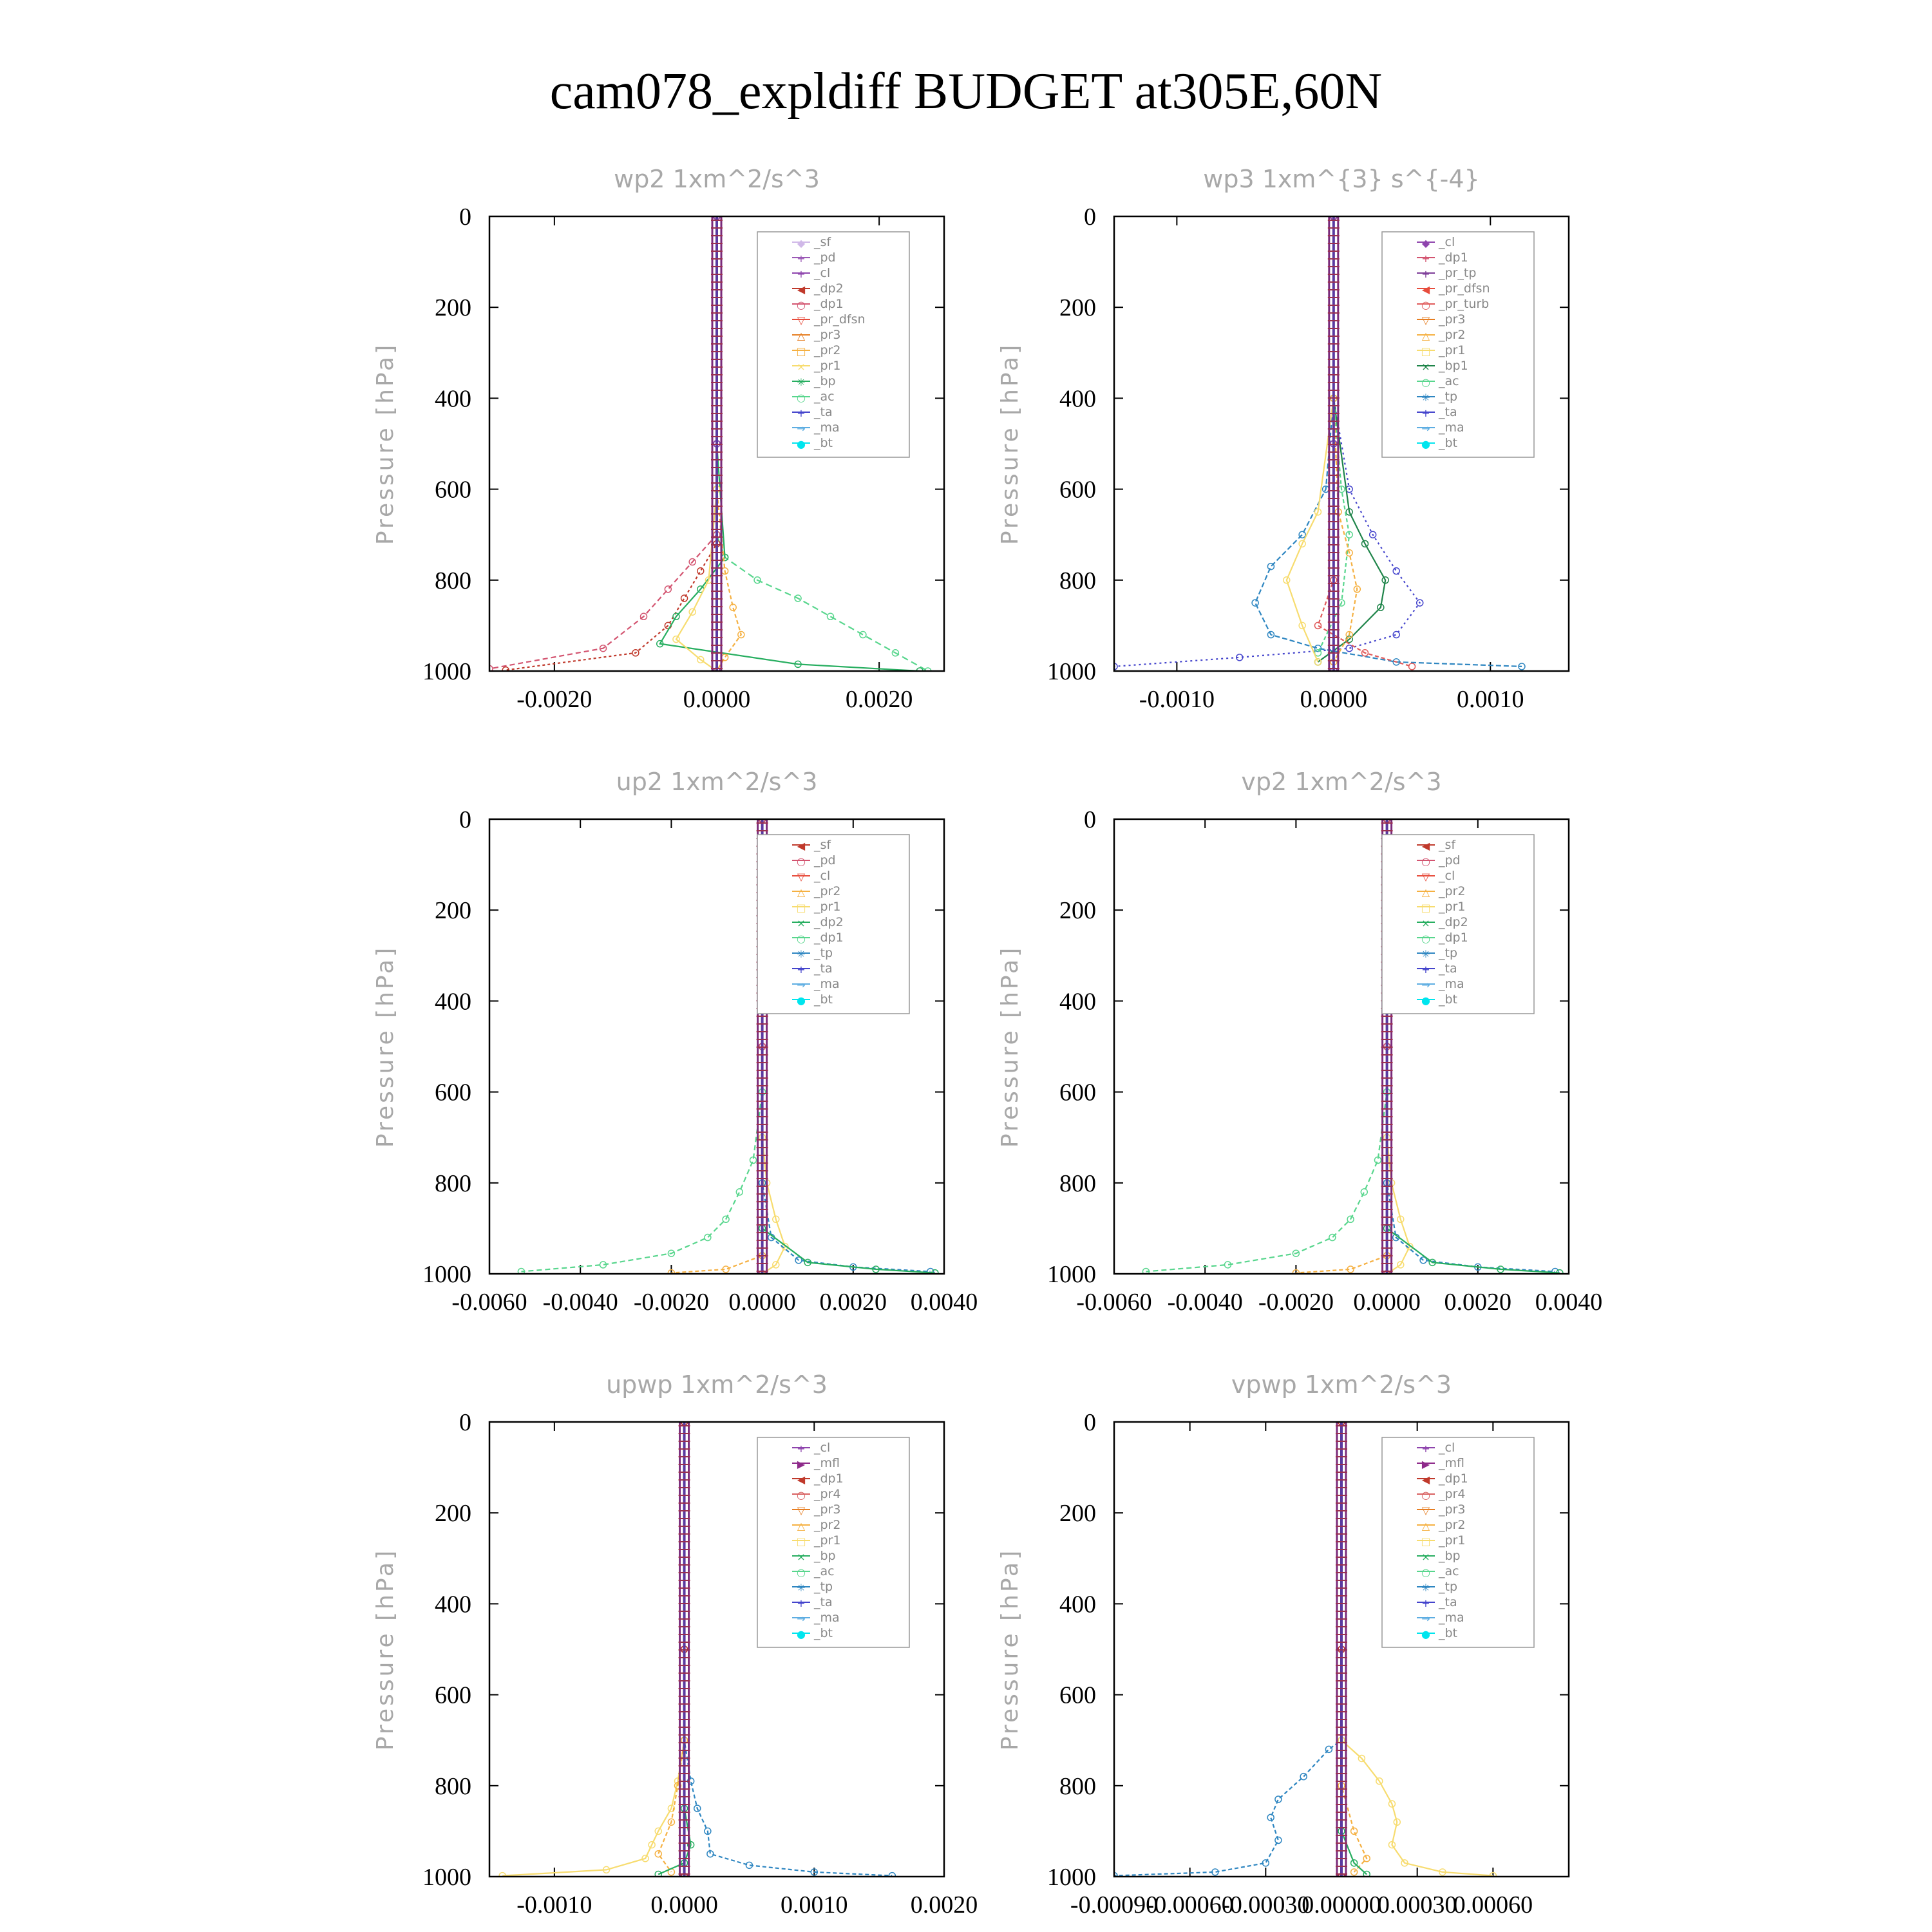  I want to click on y-axis-label: Pressure [hPa], so click(385, 444).